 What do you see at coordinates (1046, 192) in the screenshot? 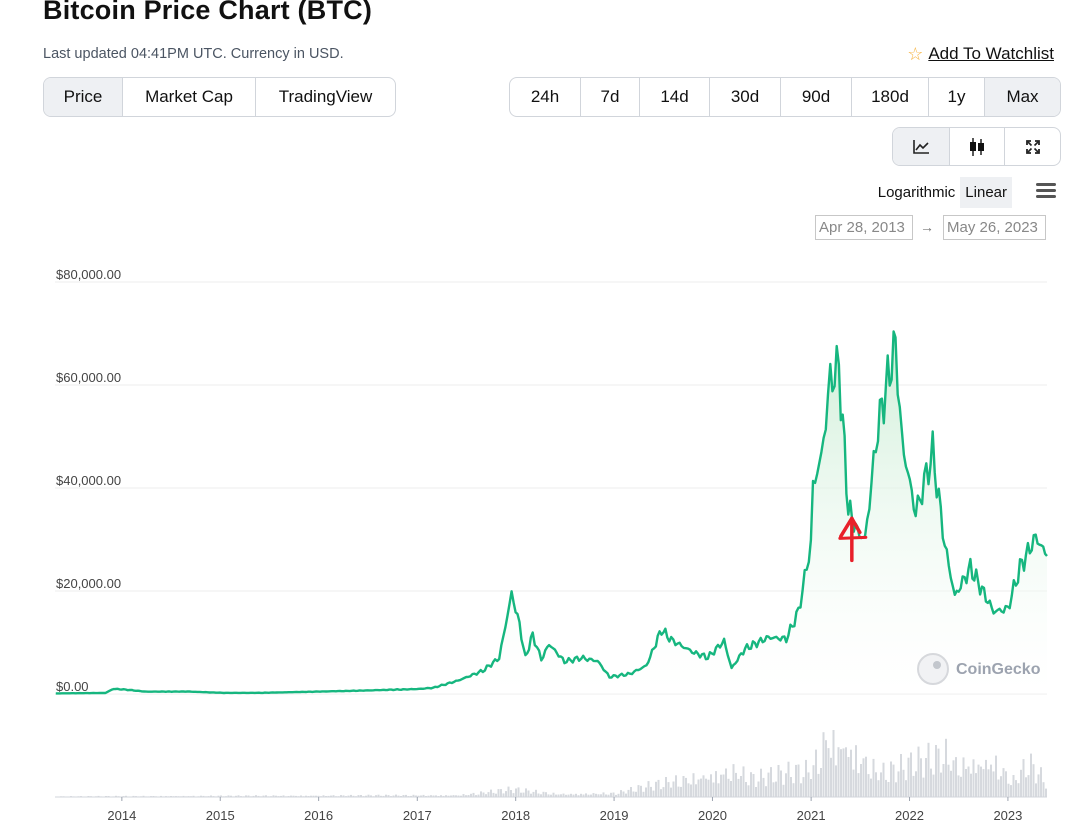
I see `chart-menu-icon` at bounding box center [1046, 192].